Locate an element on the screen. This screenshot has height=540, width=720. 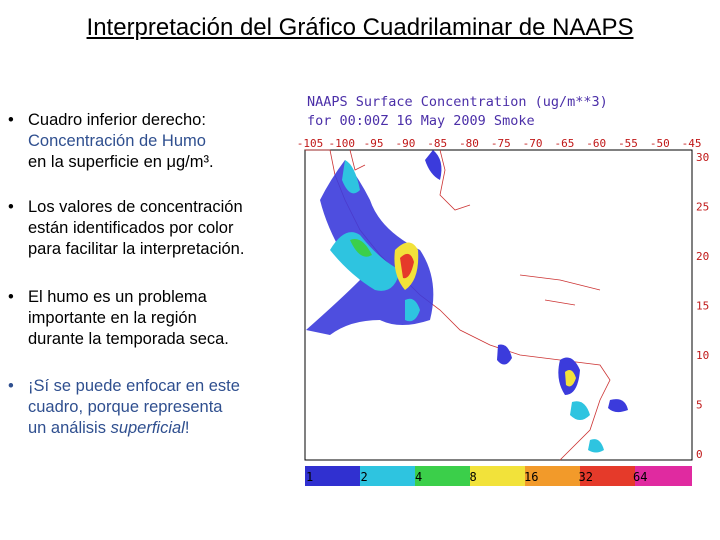
latitude-label: 30 is located at coordinates (702, 157).